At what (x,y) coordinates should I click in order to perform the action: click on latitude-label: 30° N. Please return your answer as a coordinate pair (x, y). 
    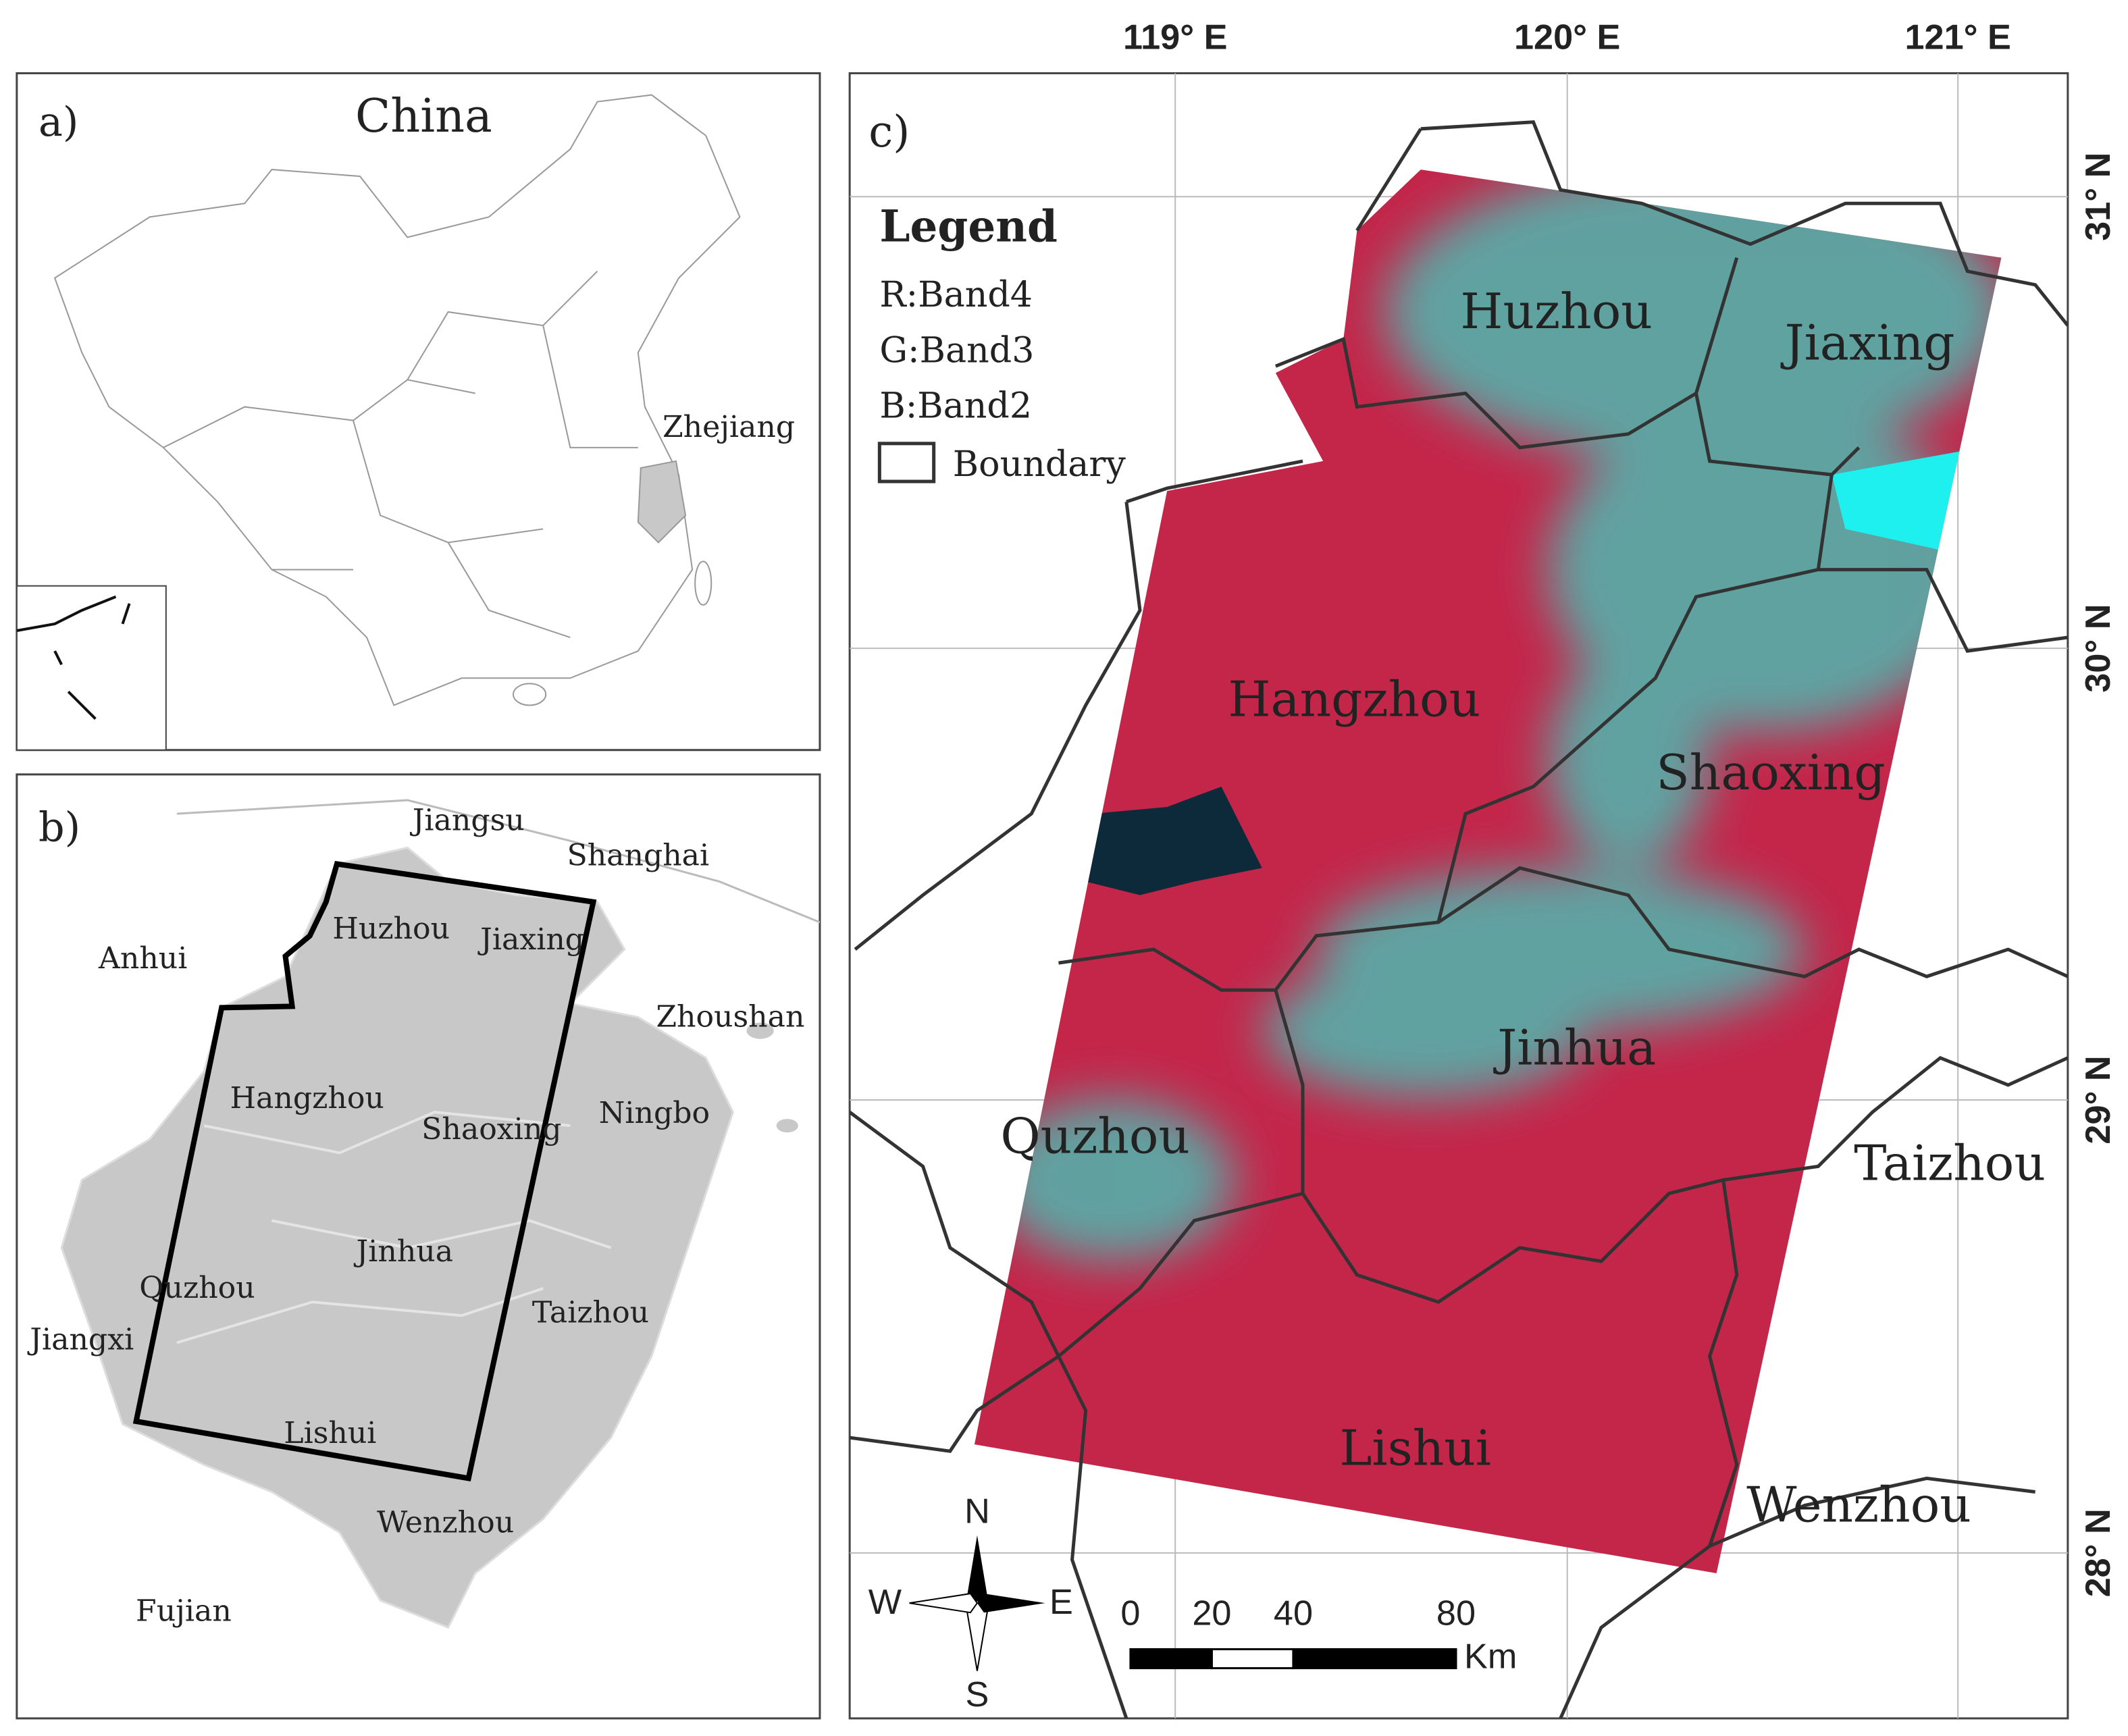
    Looking at the image, I should click on (2098, 648).